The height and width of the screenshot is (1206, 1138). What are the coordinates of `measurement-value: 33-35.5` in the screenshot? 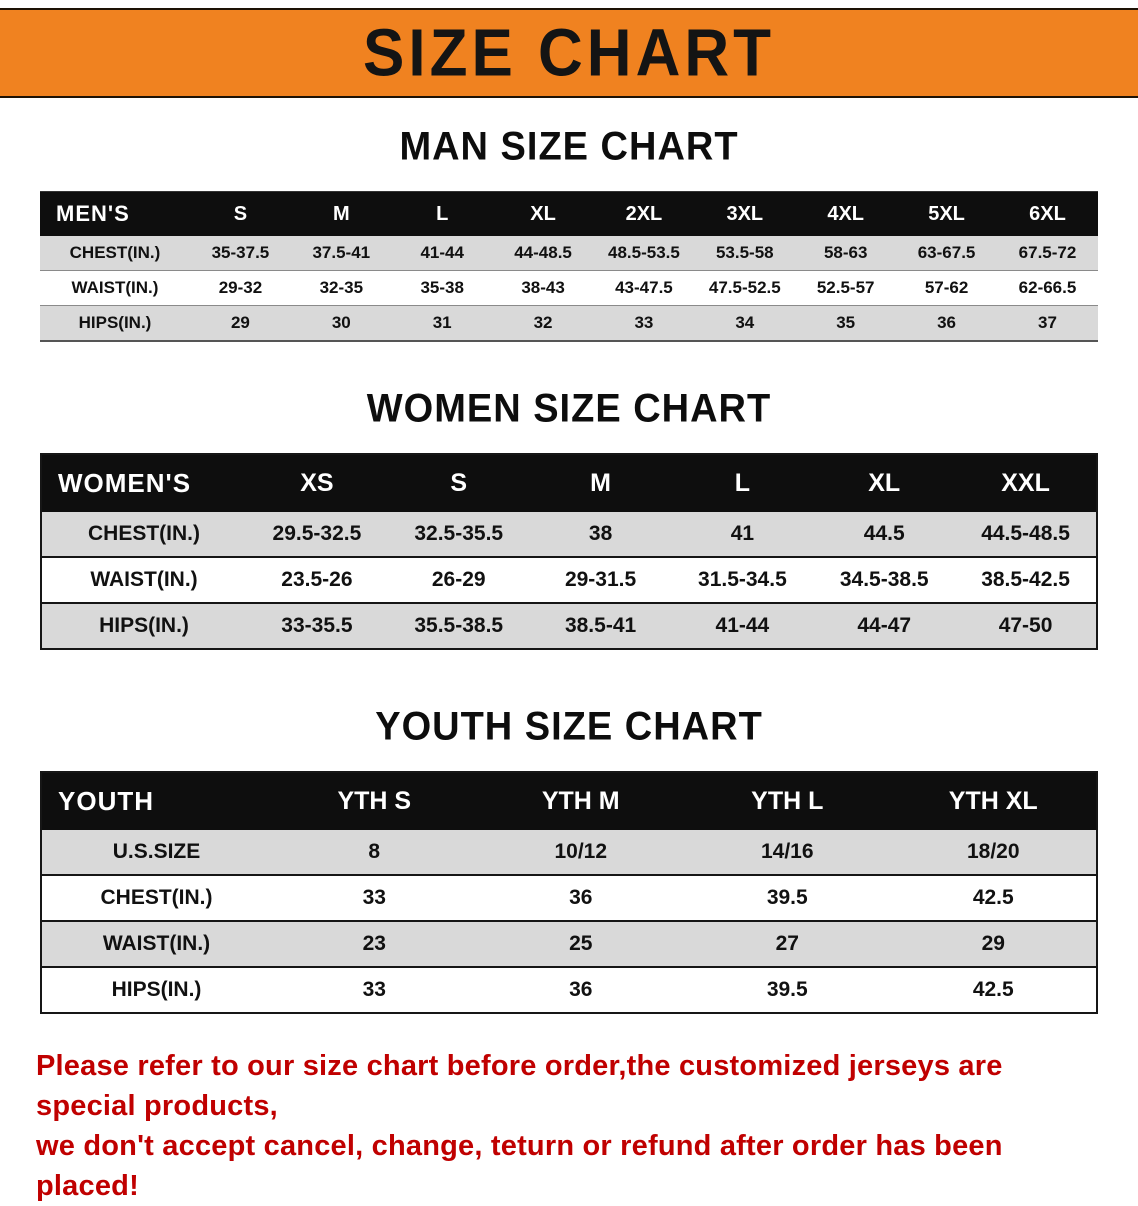 It's located at (317, 625).